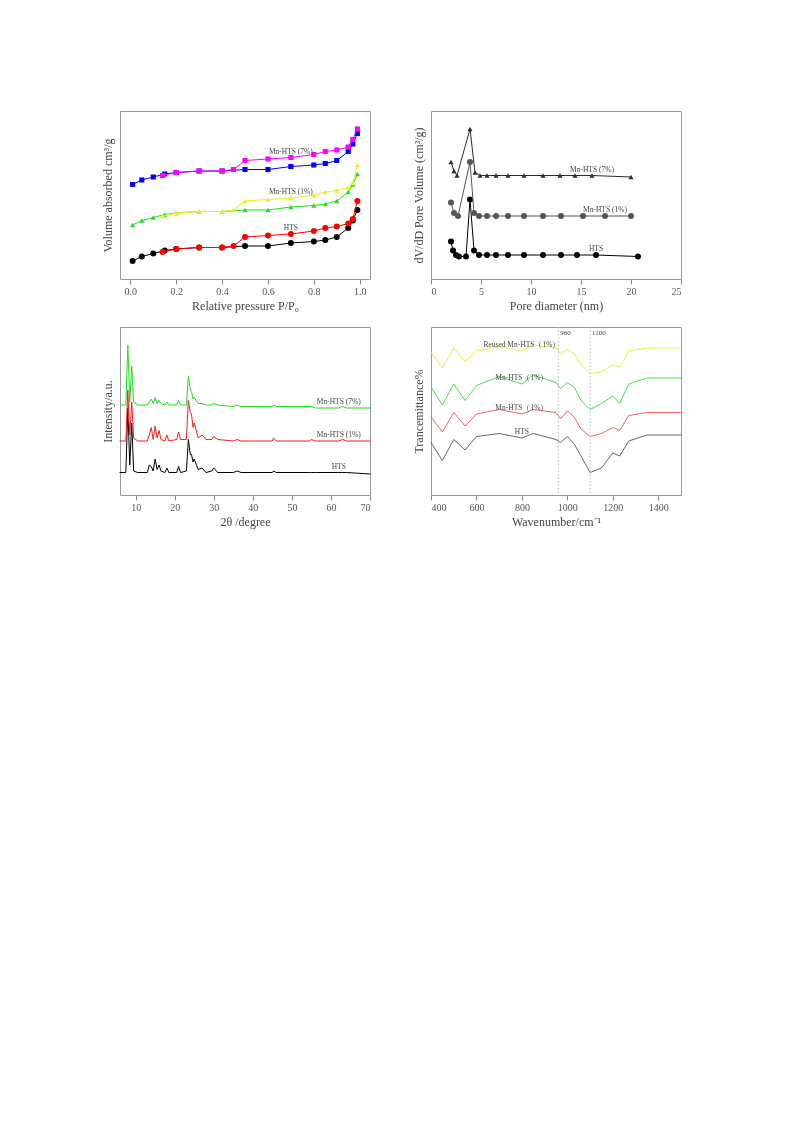 This screenshot has width=793, height=1121. I want to click on x-tick-label: 15, so click(581, 291).